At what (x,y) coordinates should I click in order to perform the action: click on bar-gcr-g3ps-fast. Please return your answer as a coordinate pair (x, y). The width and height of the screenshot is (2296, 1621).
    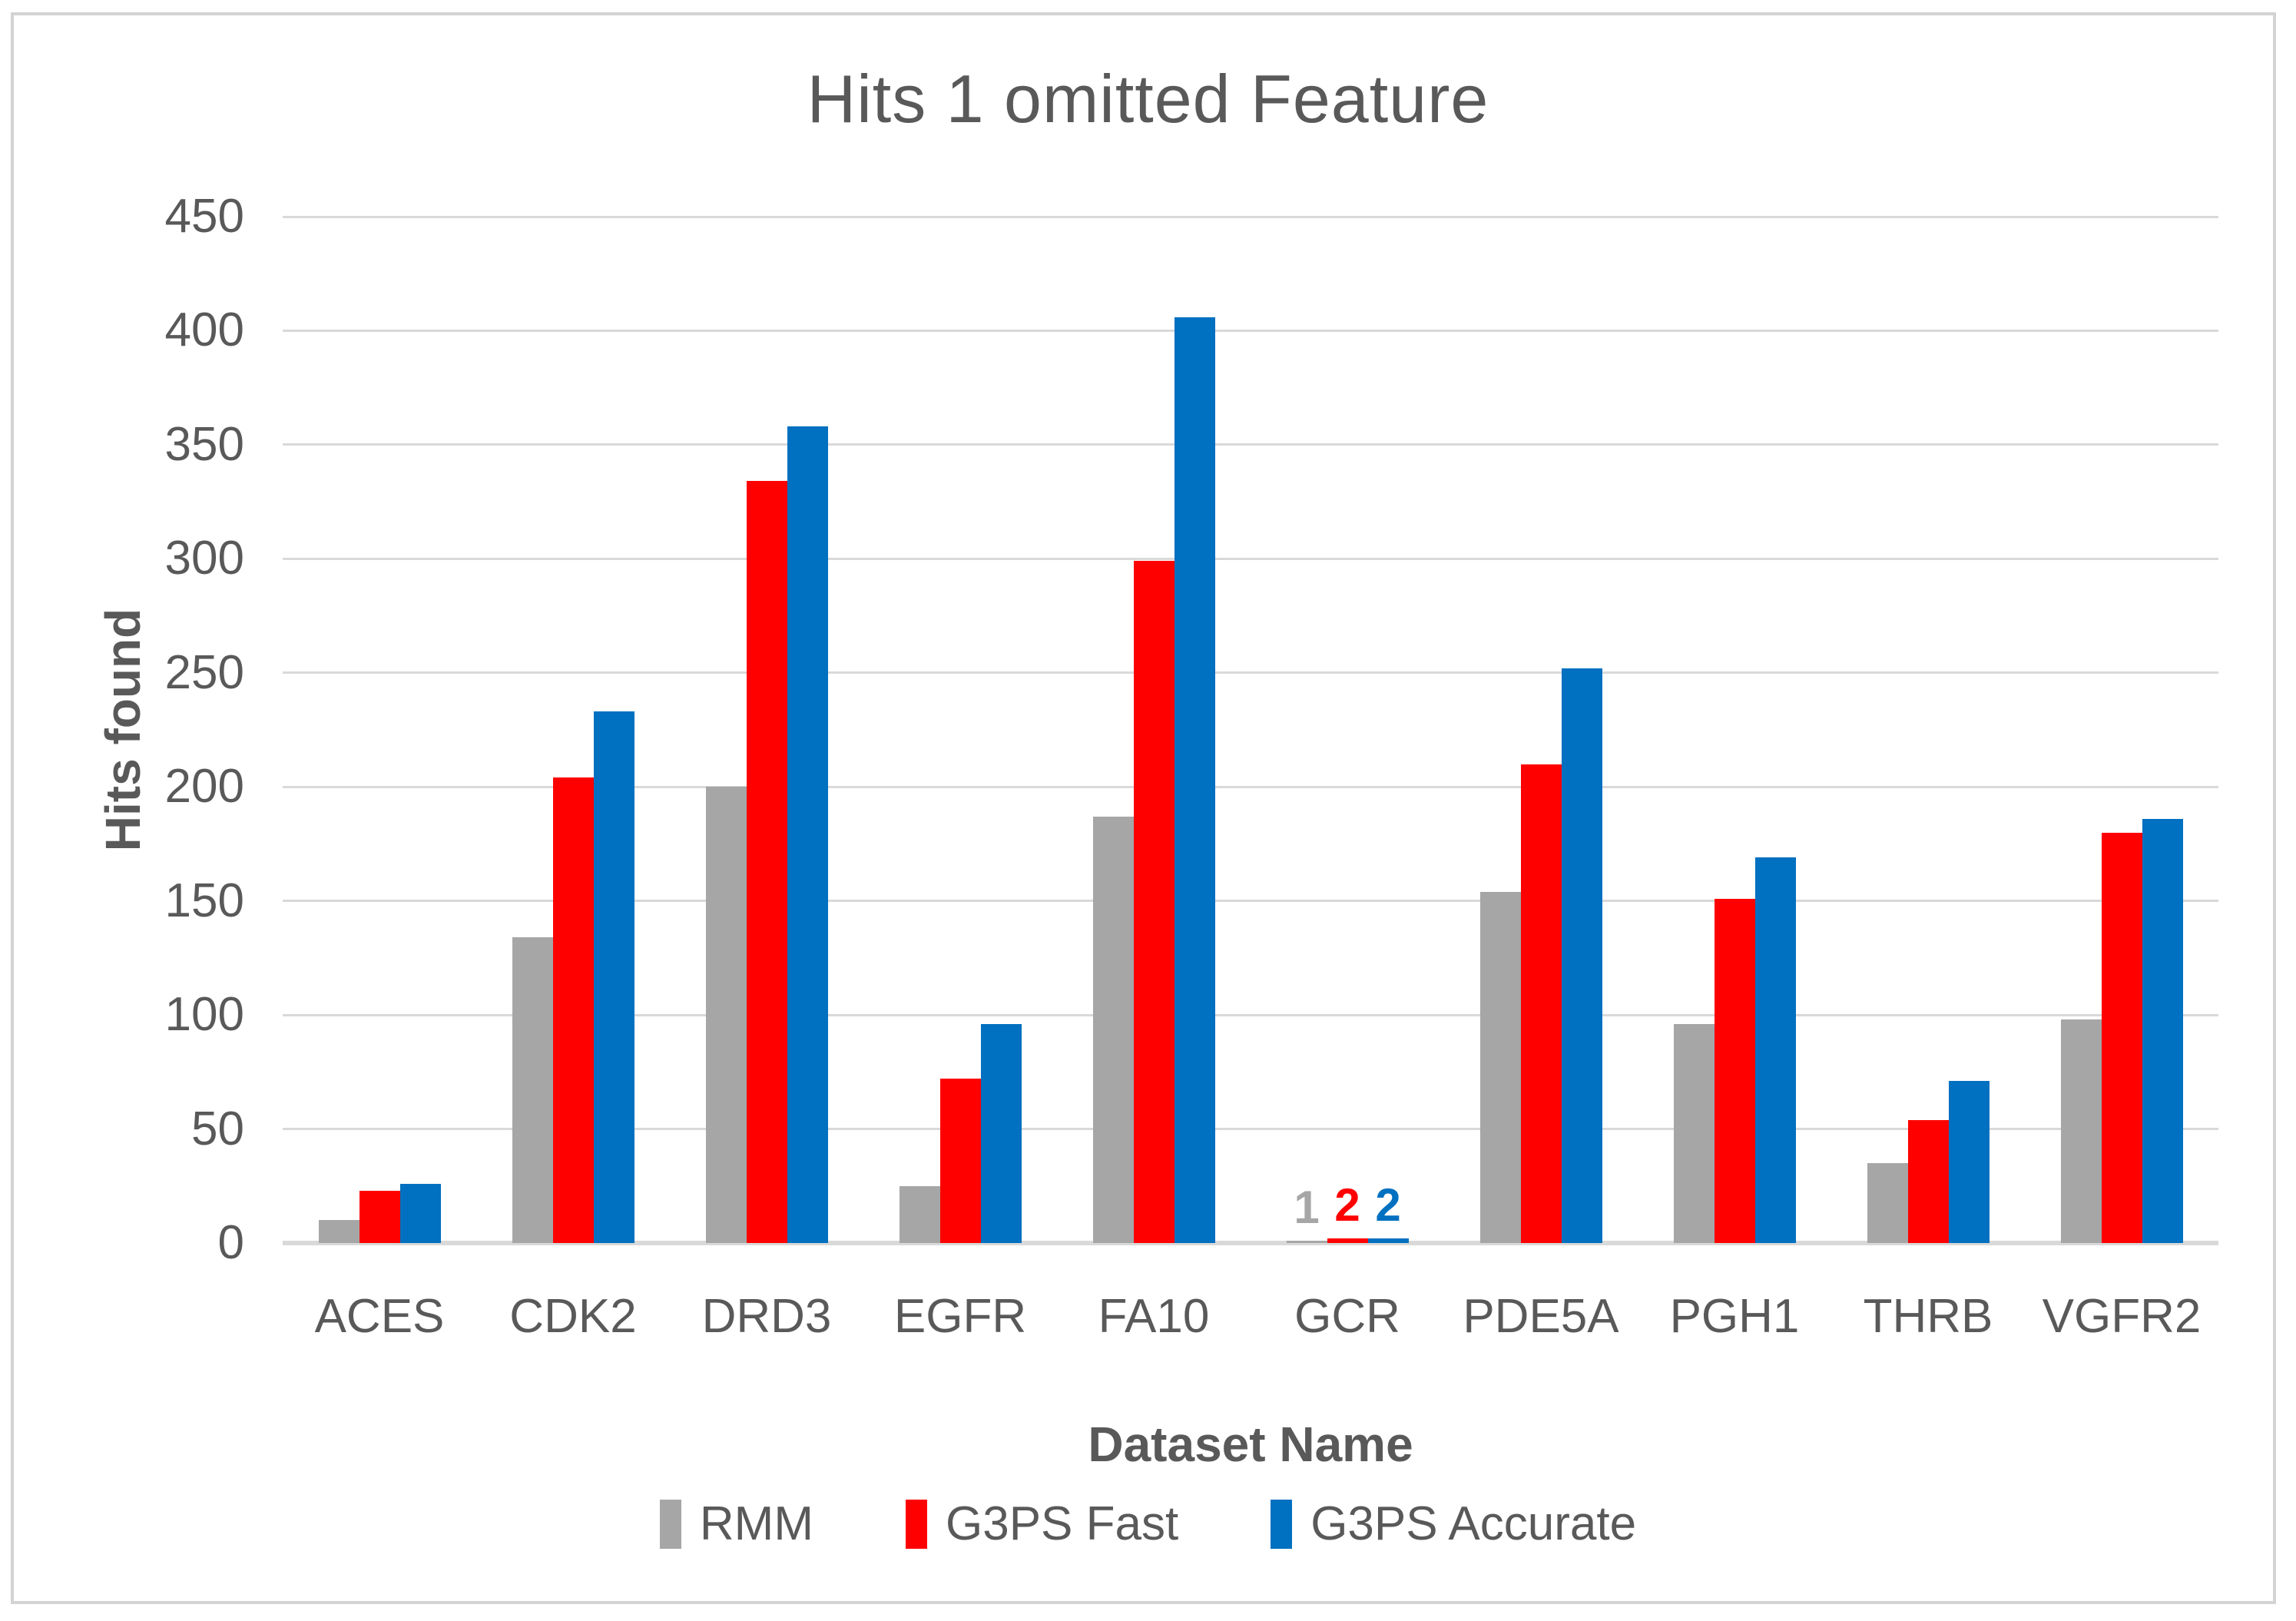
    Looking at the image, I should click on (1347, 1240).